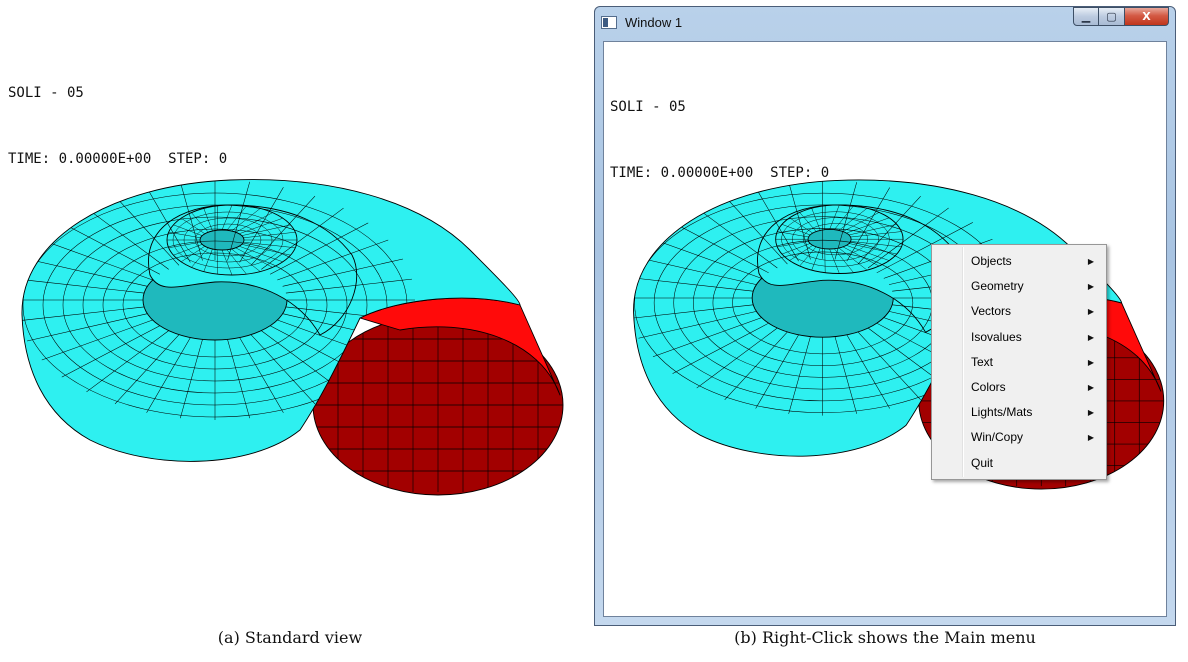  Describe the element at coordinates (1019, 463) in the screenshot. I see `menu-item-quit: Quit` at that location.